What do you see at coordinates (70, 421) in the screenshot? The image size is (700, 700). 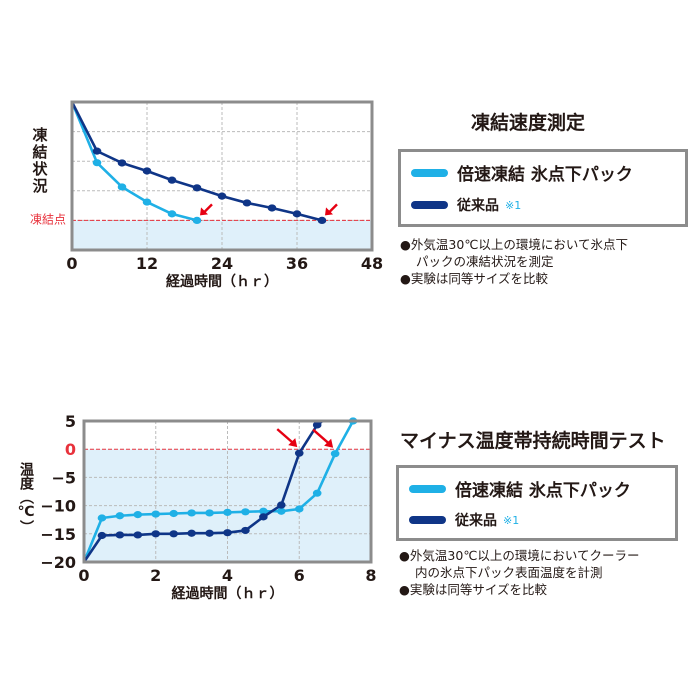 I see `y-tick-label: 5` at bounding box center [70, 421].